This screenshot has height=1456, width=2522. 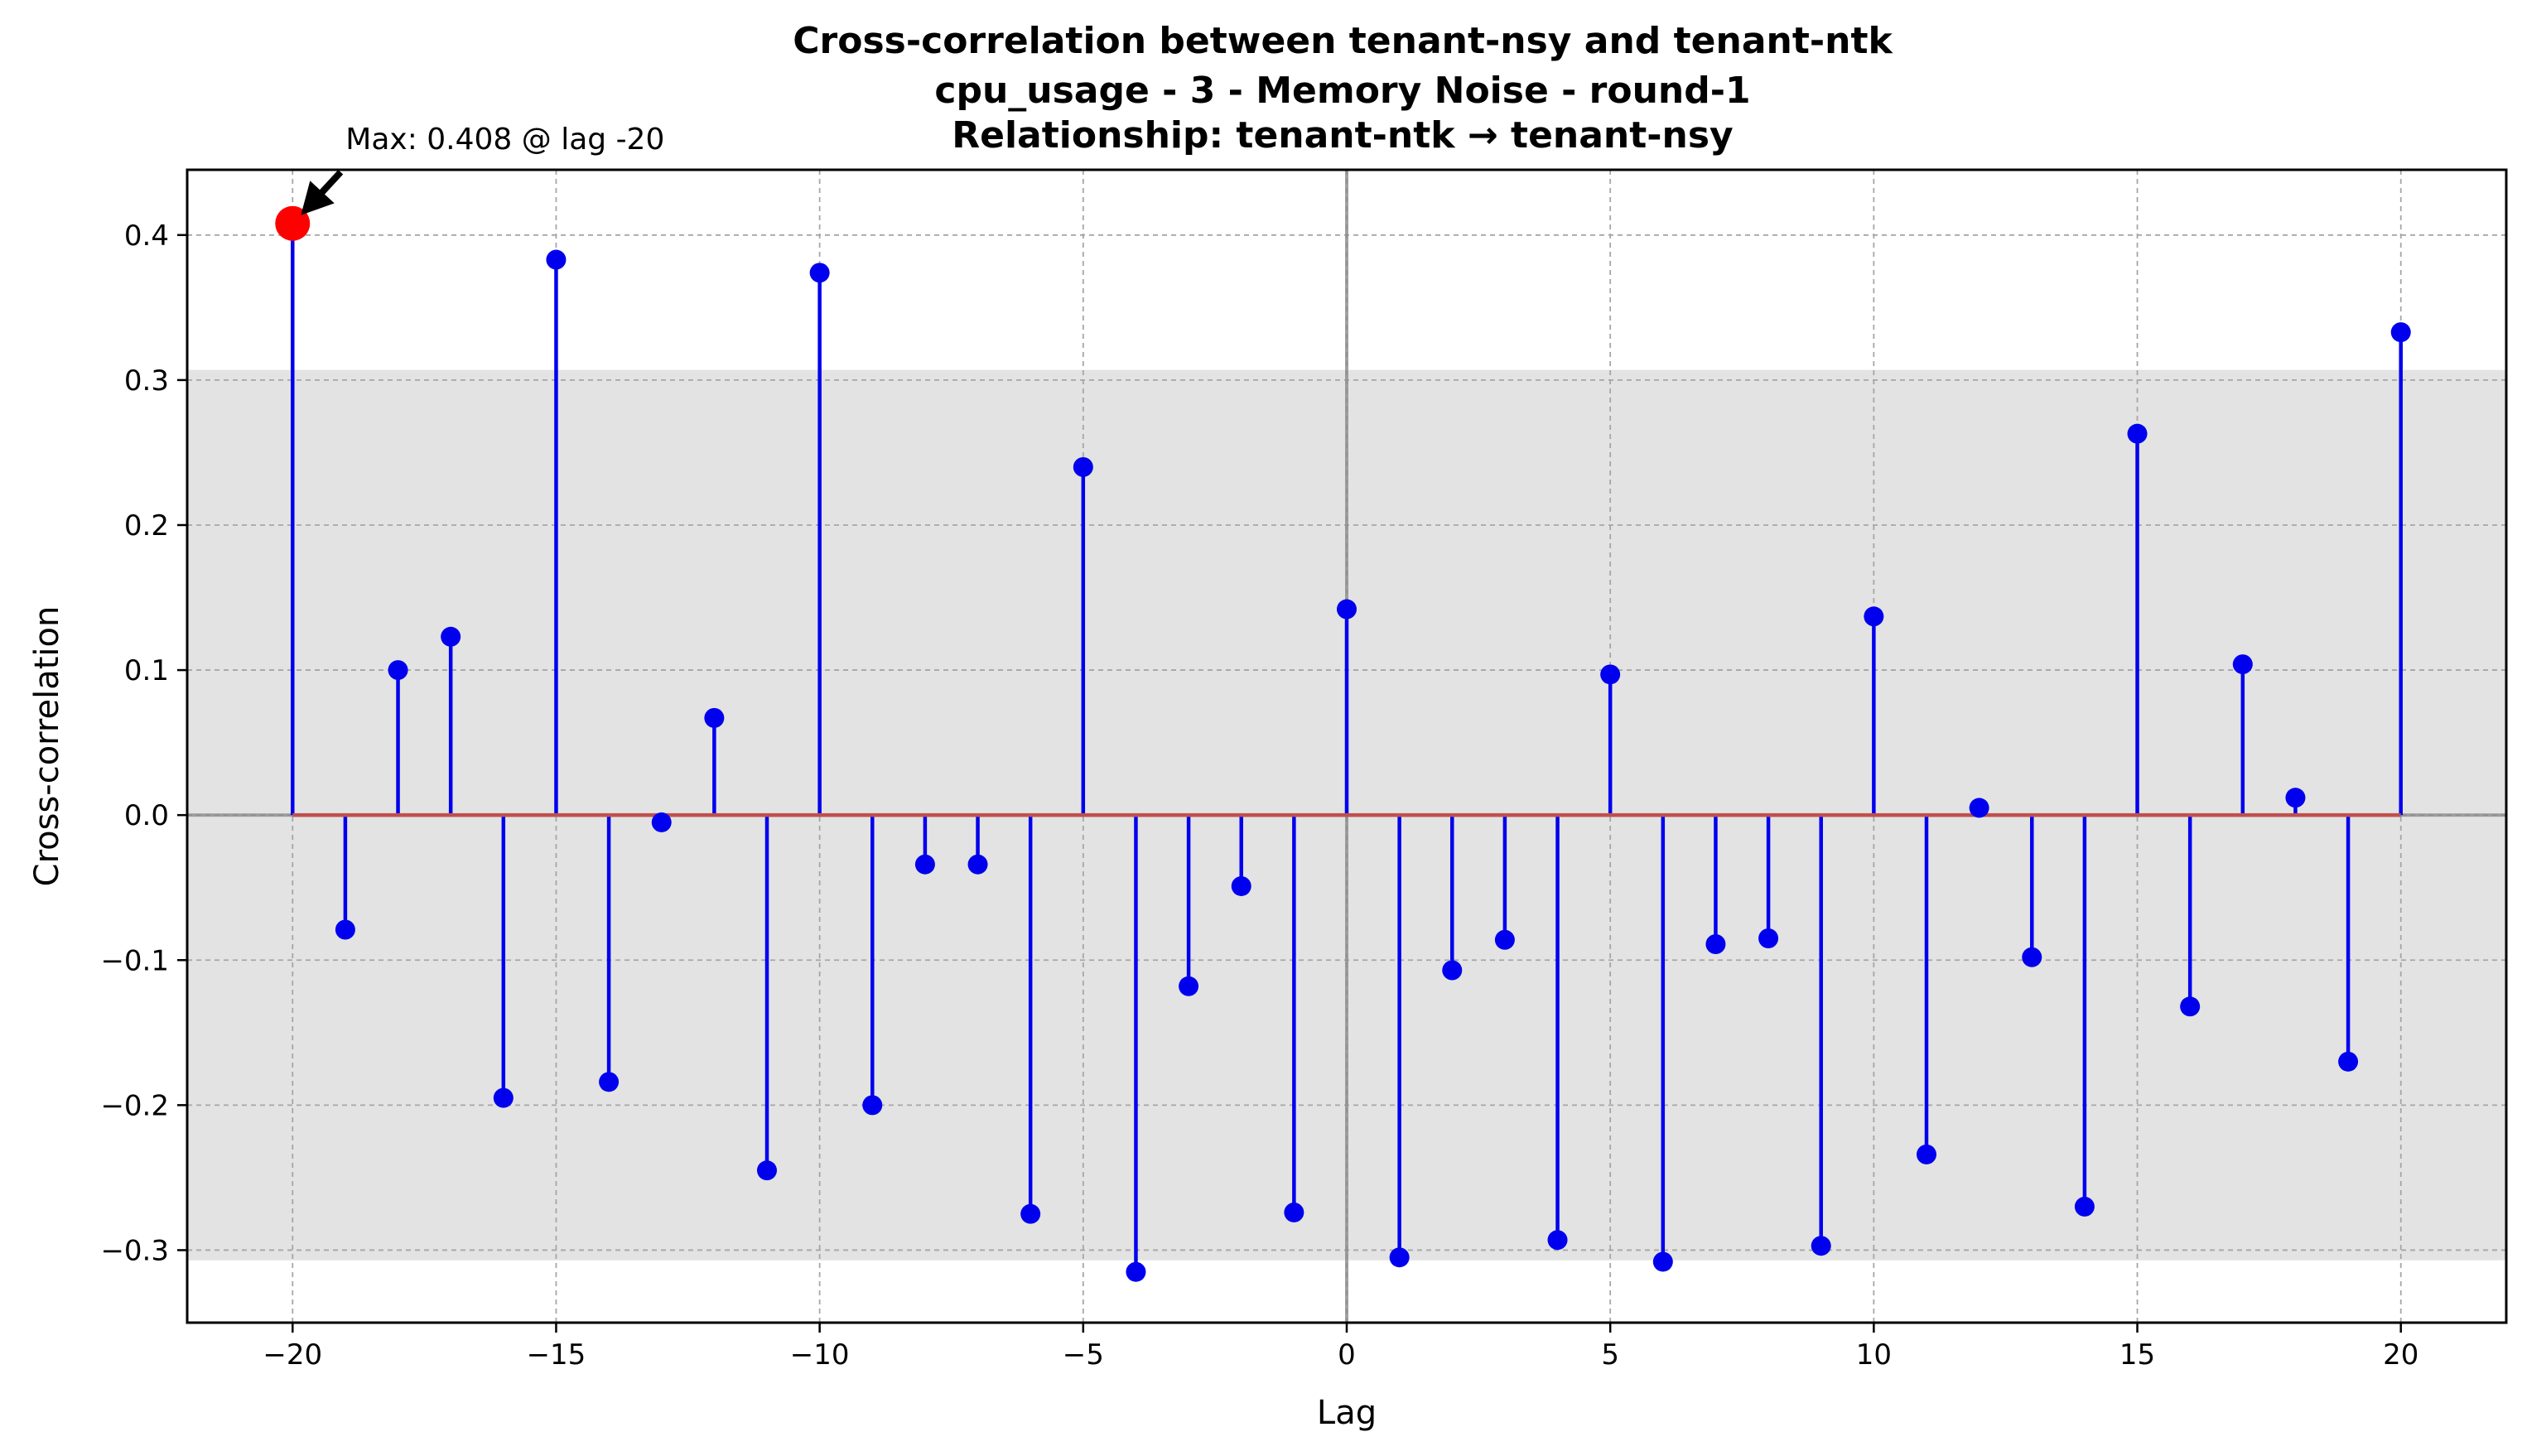 What do you see at coordinates (146, 236) in the screenshot?
I see `y-tick-label: 0.4` at bounding box center [146, 236].